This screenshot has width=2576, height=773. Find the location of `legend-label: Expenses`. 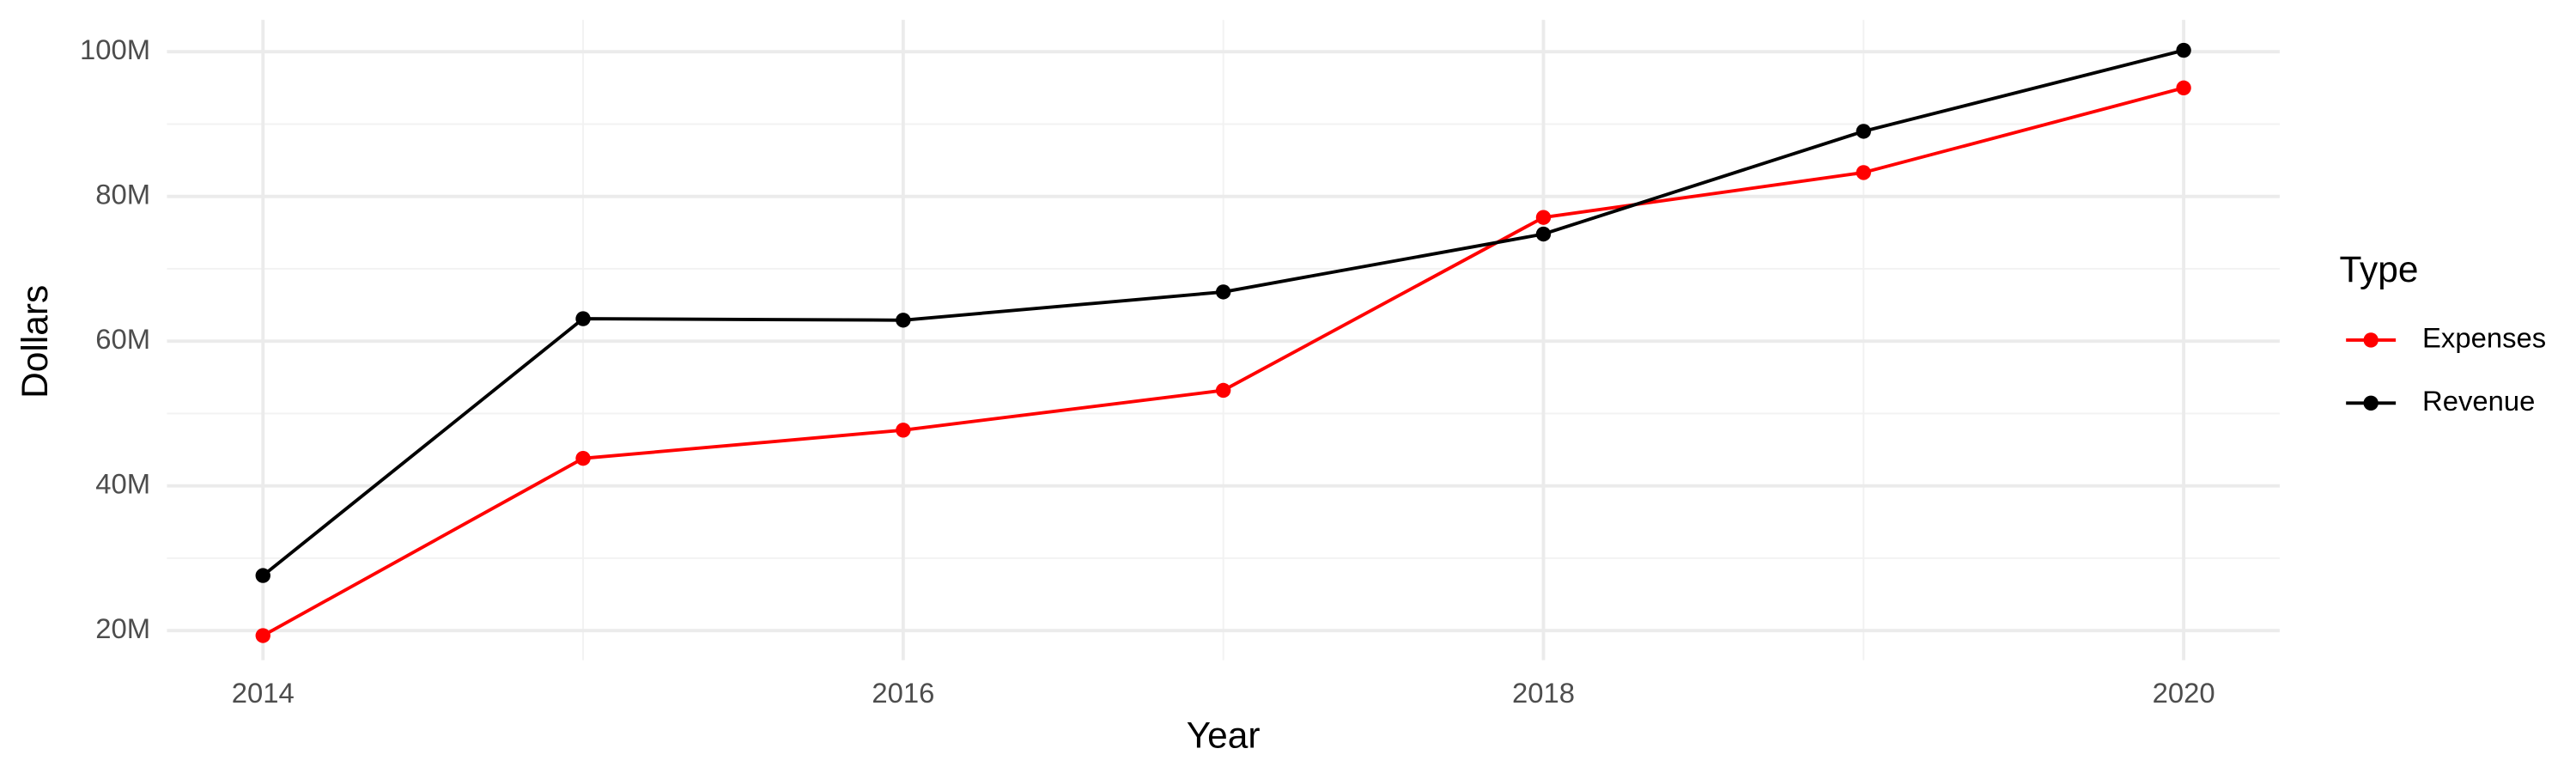

legend-label: Expenses is located at coordinates (2484, 338).